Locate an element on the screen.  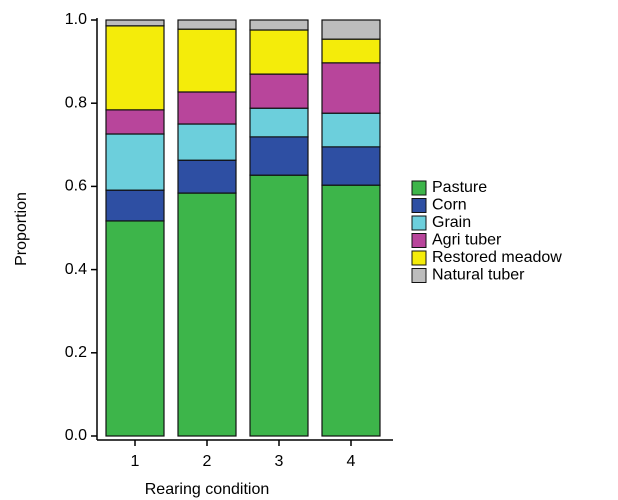
legend-label: Grain is located at coordinates (451, 222).